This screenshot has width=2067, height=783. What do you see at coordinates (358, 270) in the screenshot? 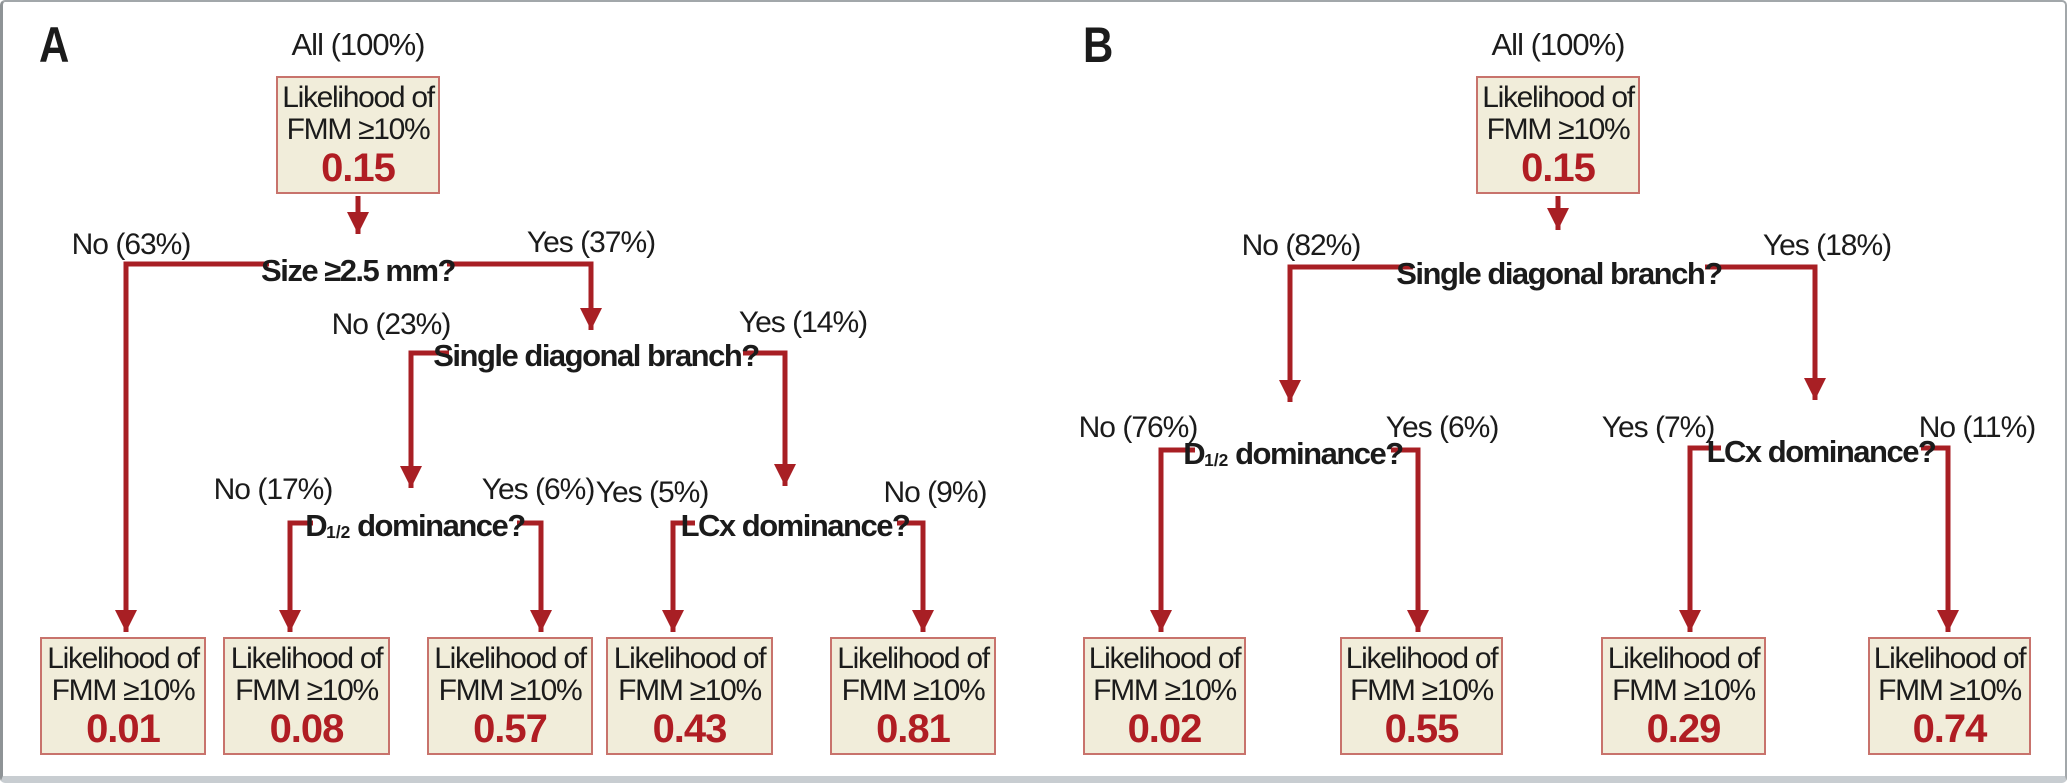
I see `a-question-size: Size ≥2.5 mm?` at bounding box center [358, 270].